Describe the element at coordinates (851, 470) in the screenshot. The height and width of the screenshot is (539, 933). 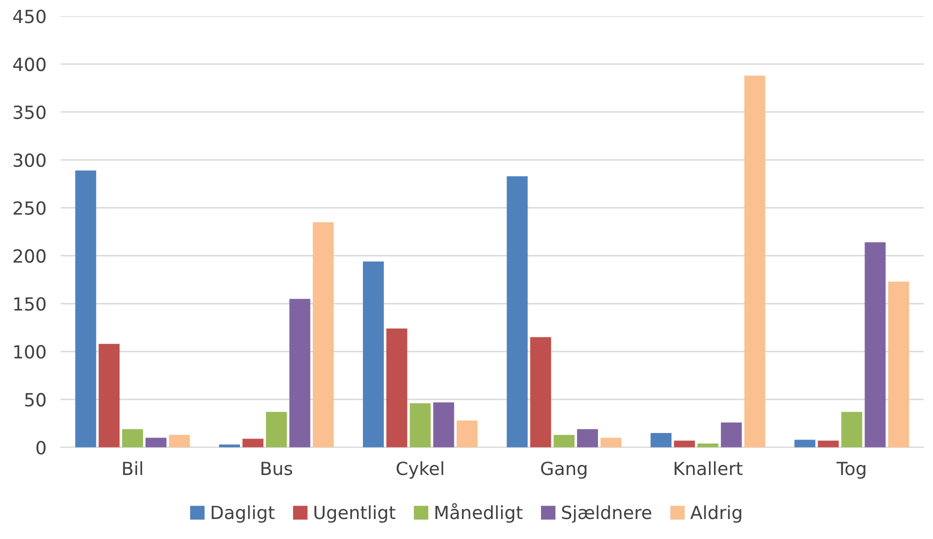
I see `x-tick-label: Tog` at that location.